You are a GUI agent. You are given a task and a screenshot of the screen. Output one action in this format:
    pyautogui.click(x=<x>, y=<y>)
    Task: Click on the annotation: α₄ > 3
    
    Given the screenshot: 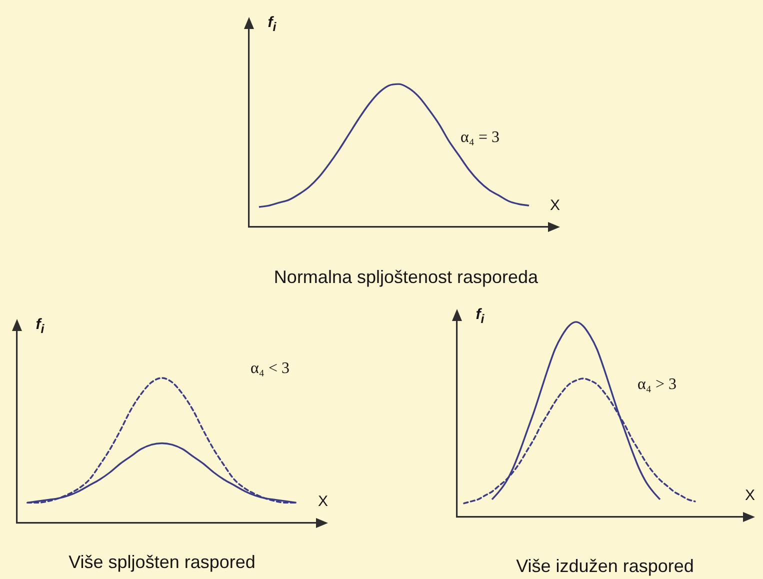 What is the action you would take?
    pyautogui.click(x=657, y=385)
    